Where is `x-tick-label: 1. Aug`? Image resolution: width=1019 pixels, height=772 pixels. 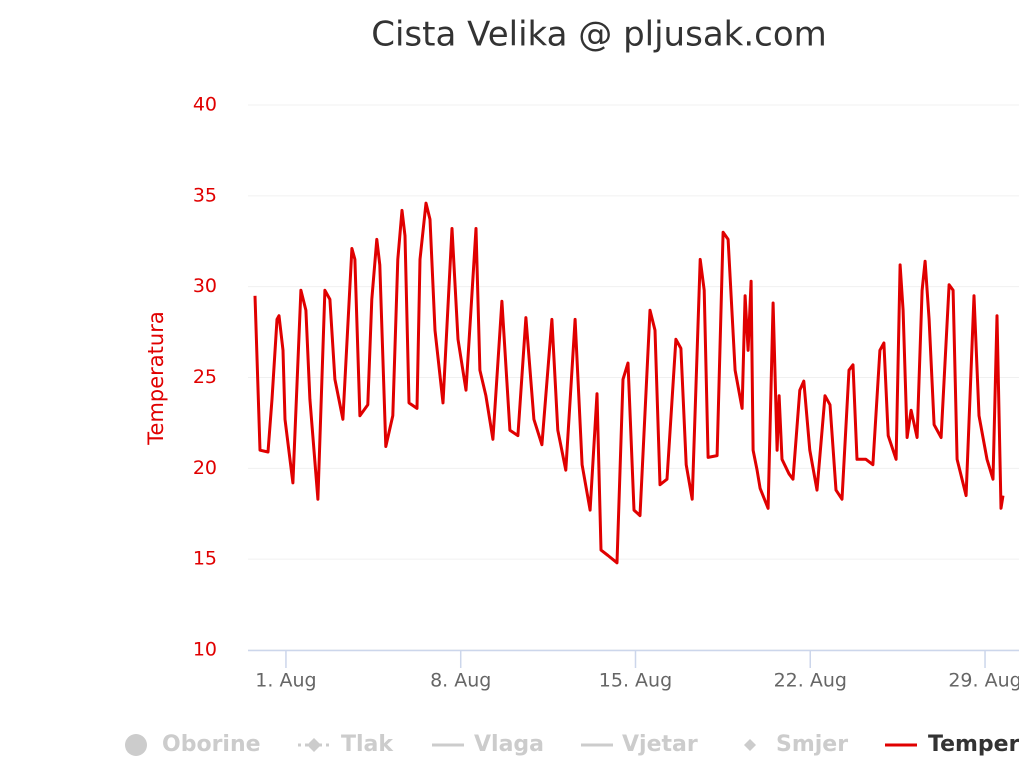 x-tick-label: 1. Aug is located at coordinates (285, 681).